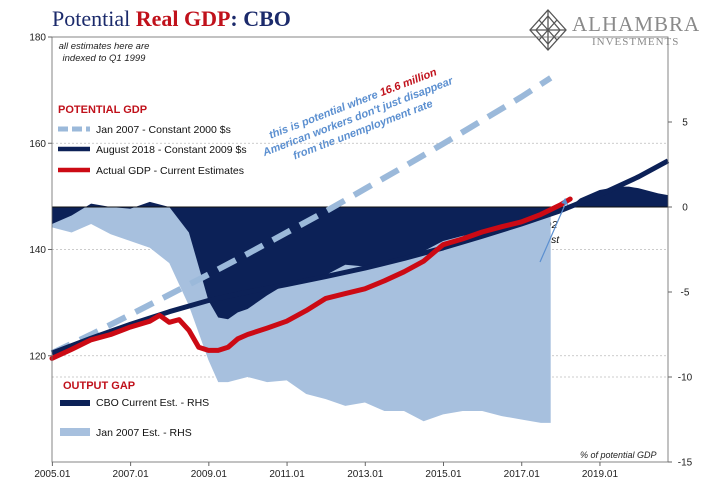 The image size is (705, 494). What do you see at coordinates (553, 232) in the screenshot?
I see `annotation-arrow` at bounding box center [553, 232].